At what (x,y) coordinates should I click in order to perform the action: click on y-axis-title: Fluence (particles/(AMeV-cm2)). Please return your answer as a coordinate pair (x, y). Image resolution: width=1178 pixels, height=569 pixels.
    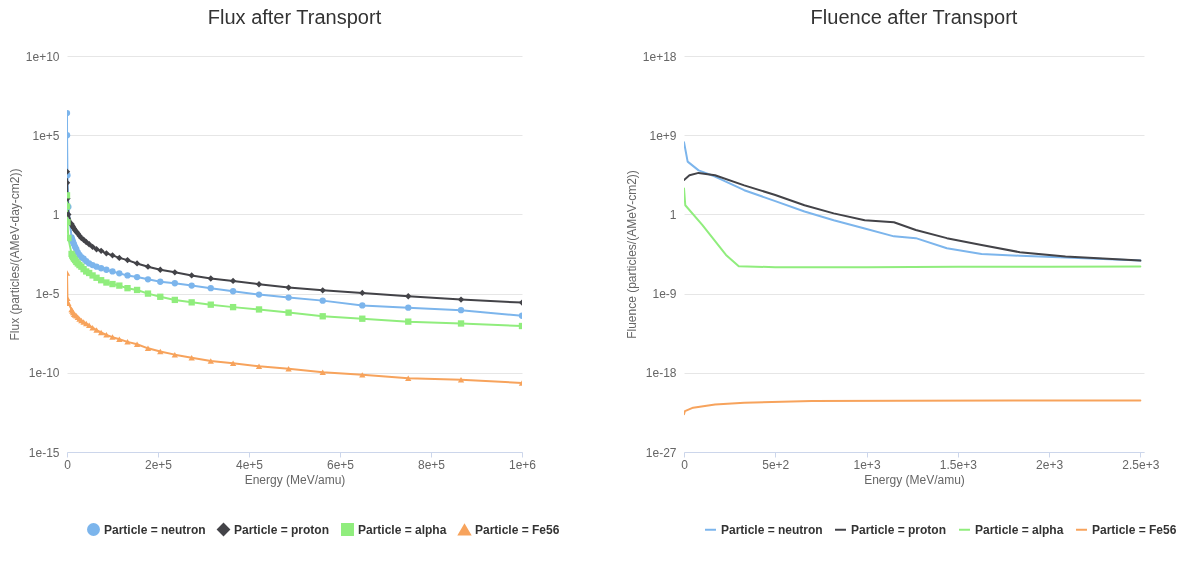
    Looking at the image, I should click on (631, 254).